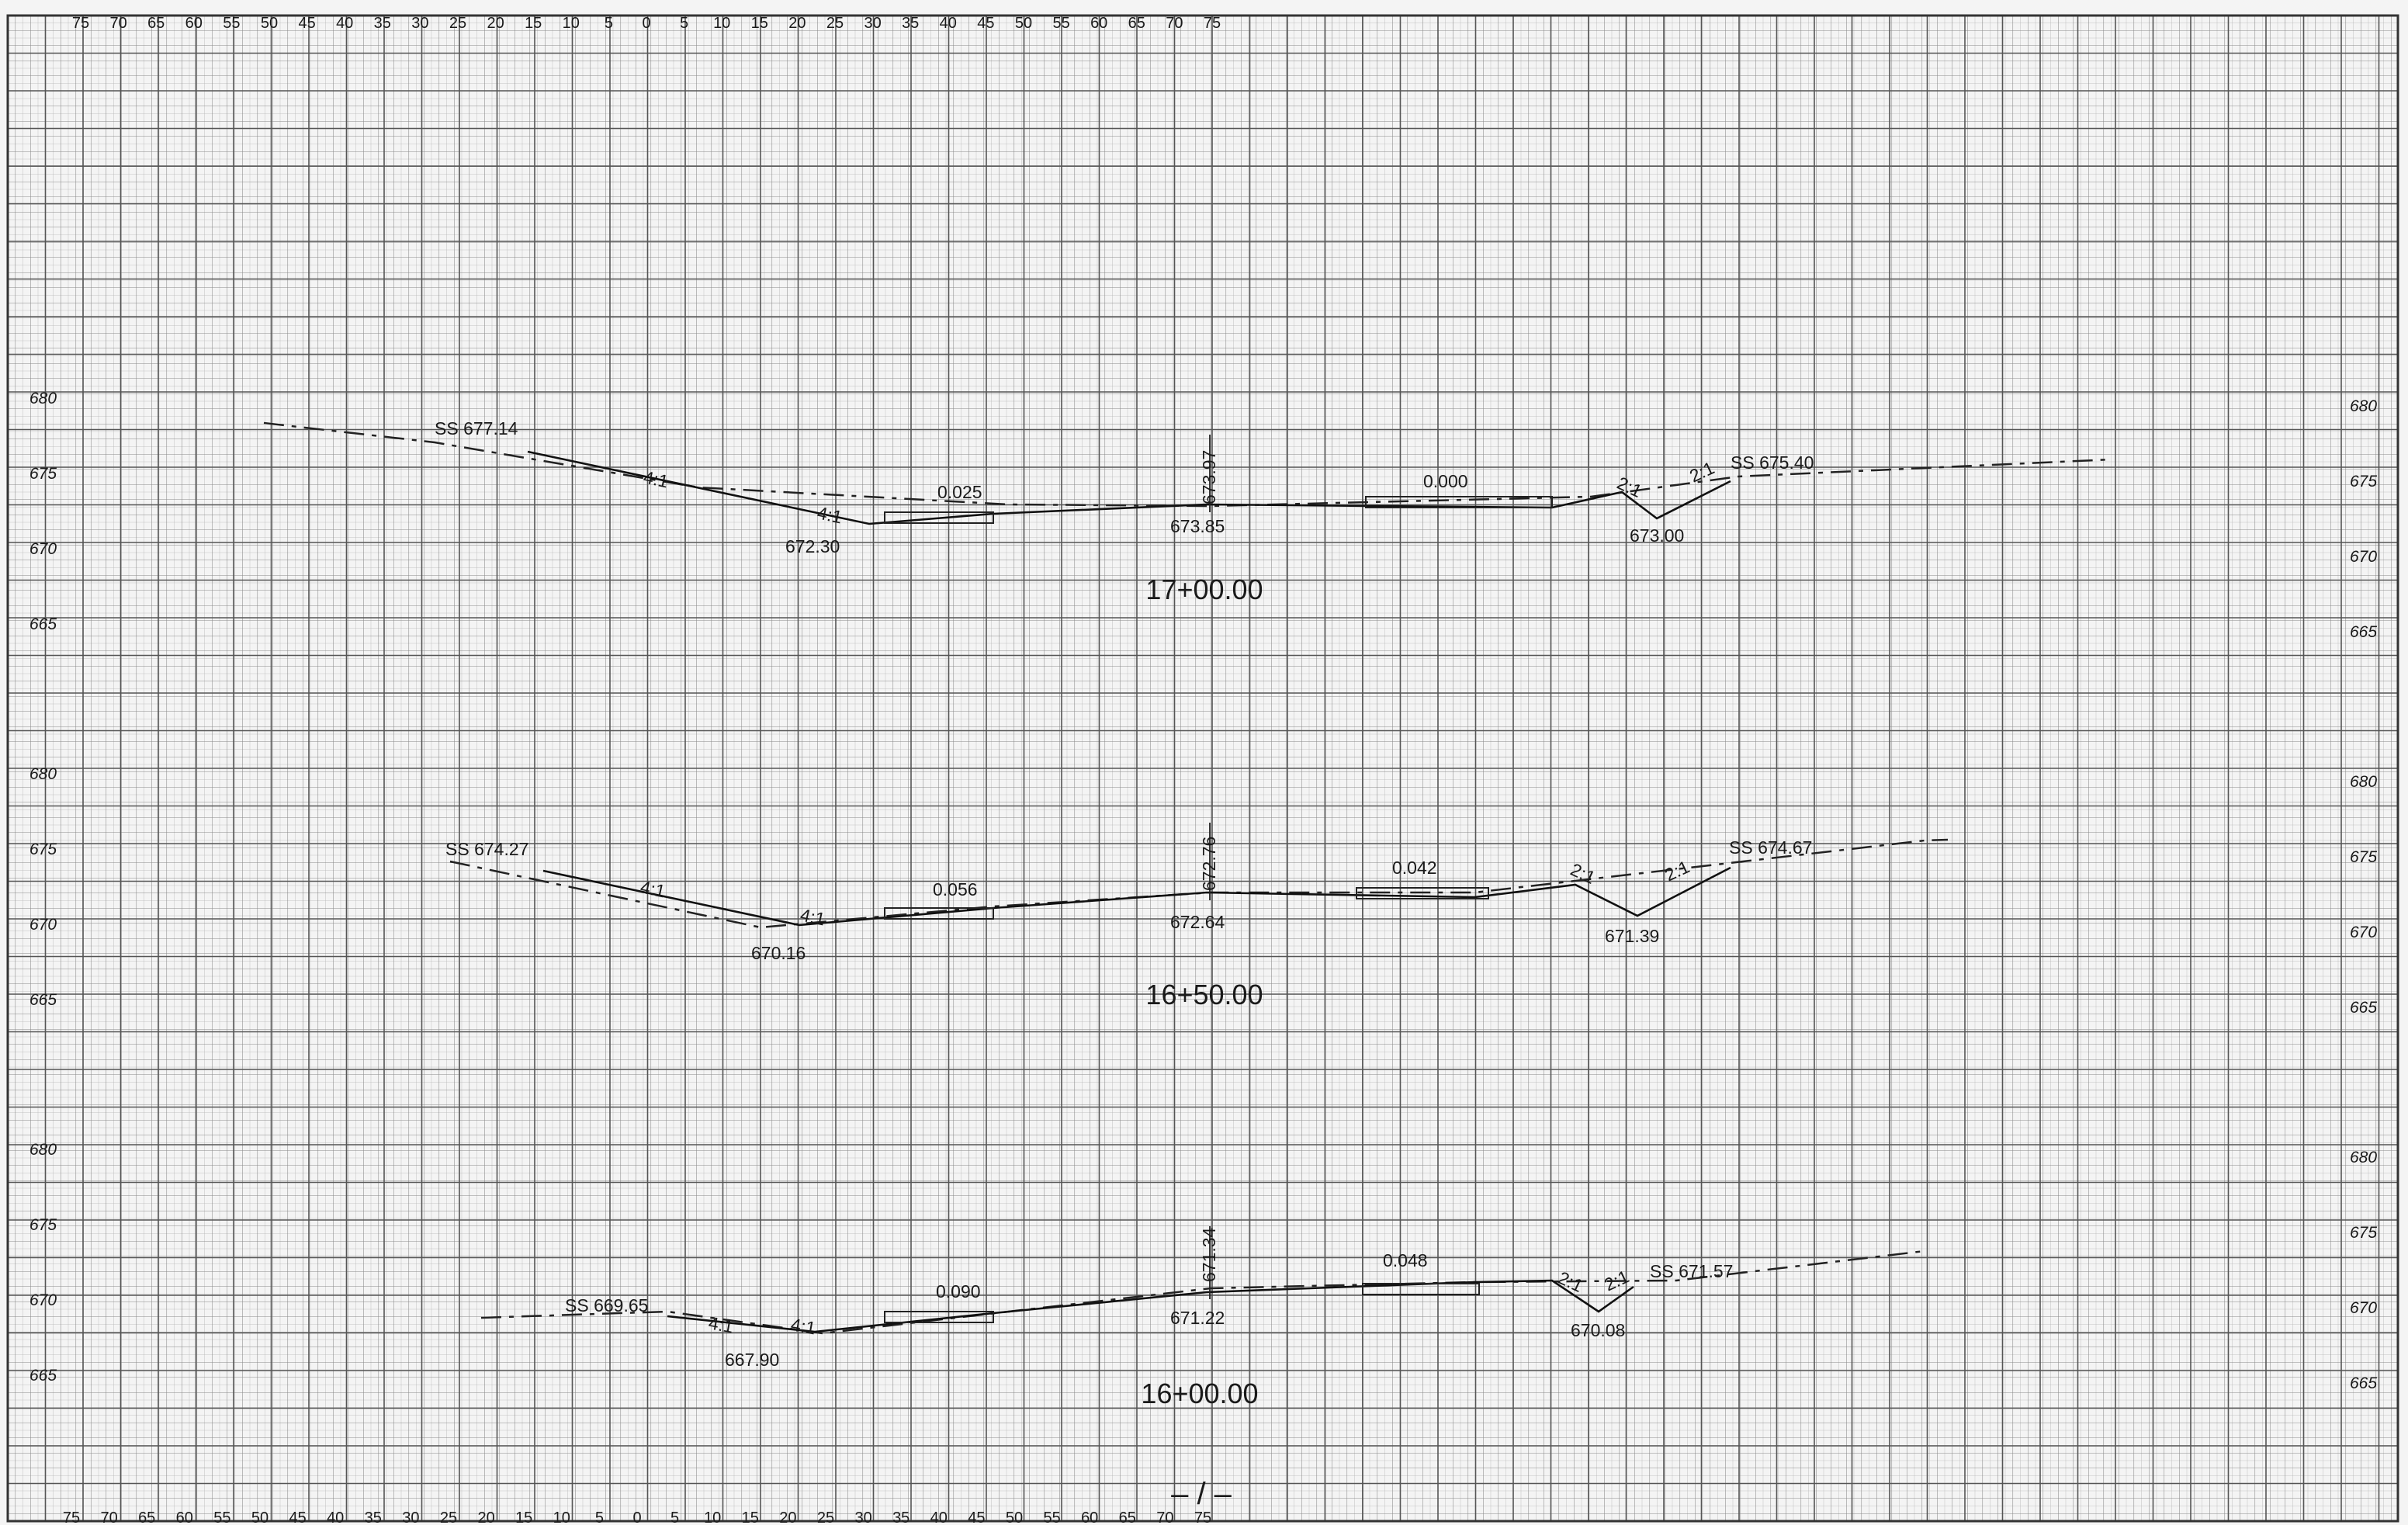 The image size is (2408, 1525). What do you see at coordinates (1203, 1517) in the screenshot?
I see `offset-scale-bottom-label: 75` at bounding box center [1203, 1517].